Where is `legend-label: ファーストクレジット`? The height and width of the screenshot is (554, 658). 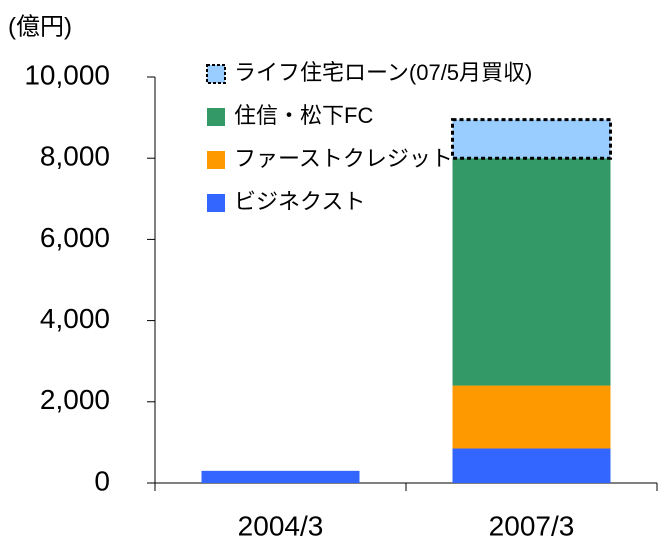
legend-label: ファーストクレジット is located at coordinates (343, 158).